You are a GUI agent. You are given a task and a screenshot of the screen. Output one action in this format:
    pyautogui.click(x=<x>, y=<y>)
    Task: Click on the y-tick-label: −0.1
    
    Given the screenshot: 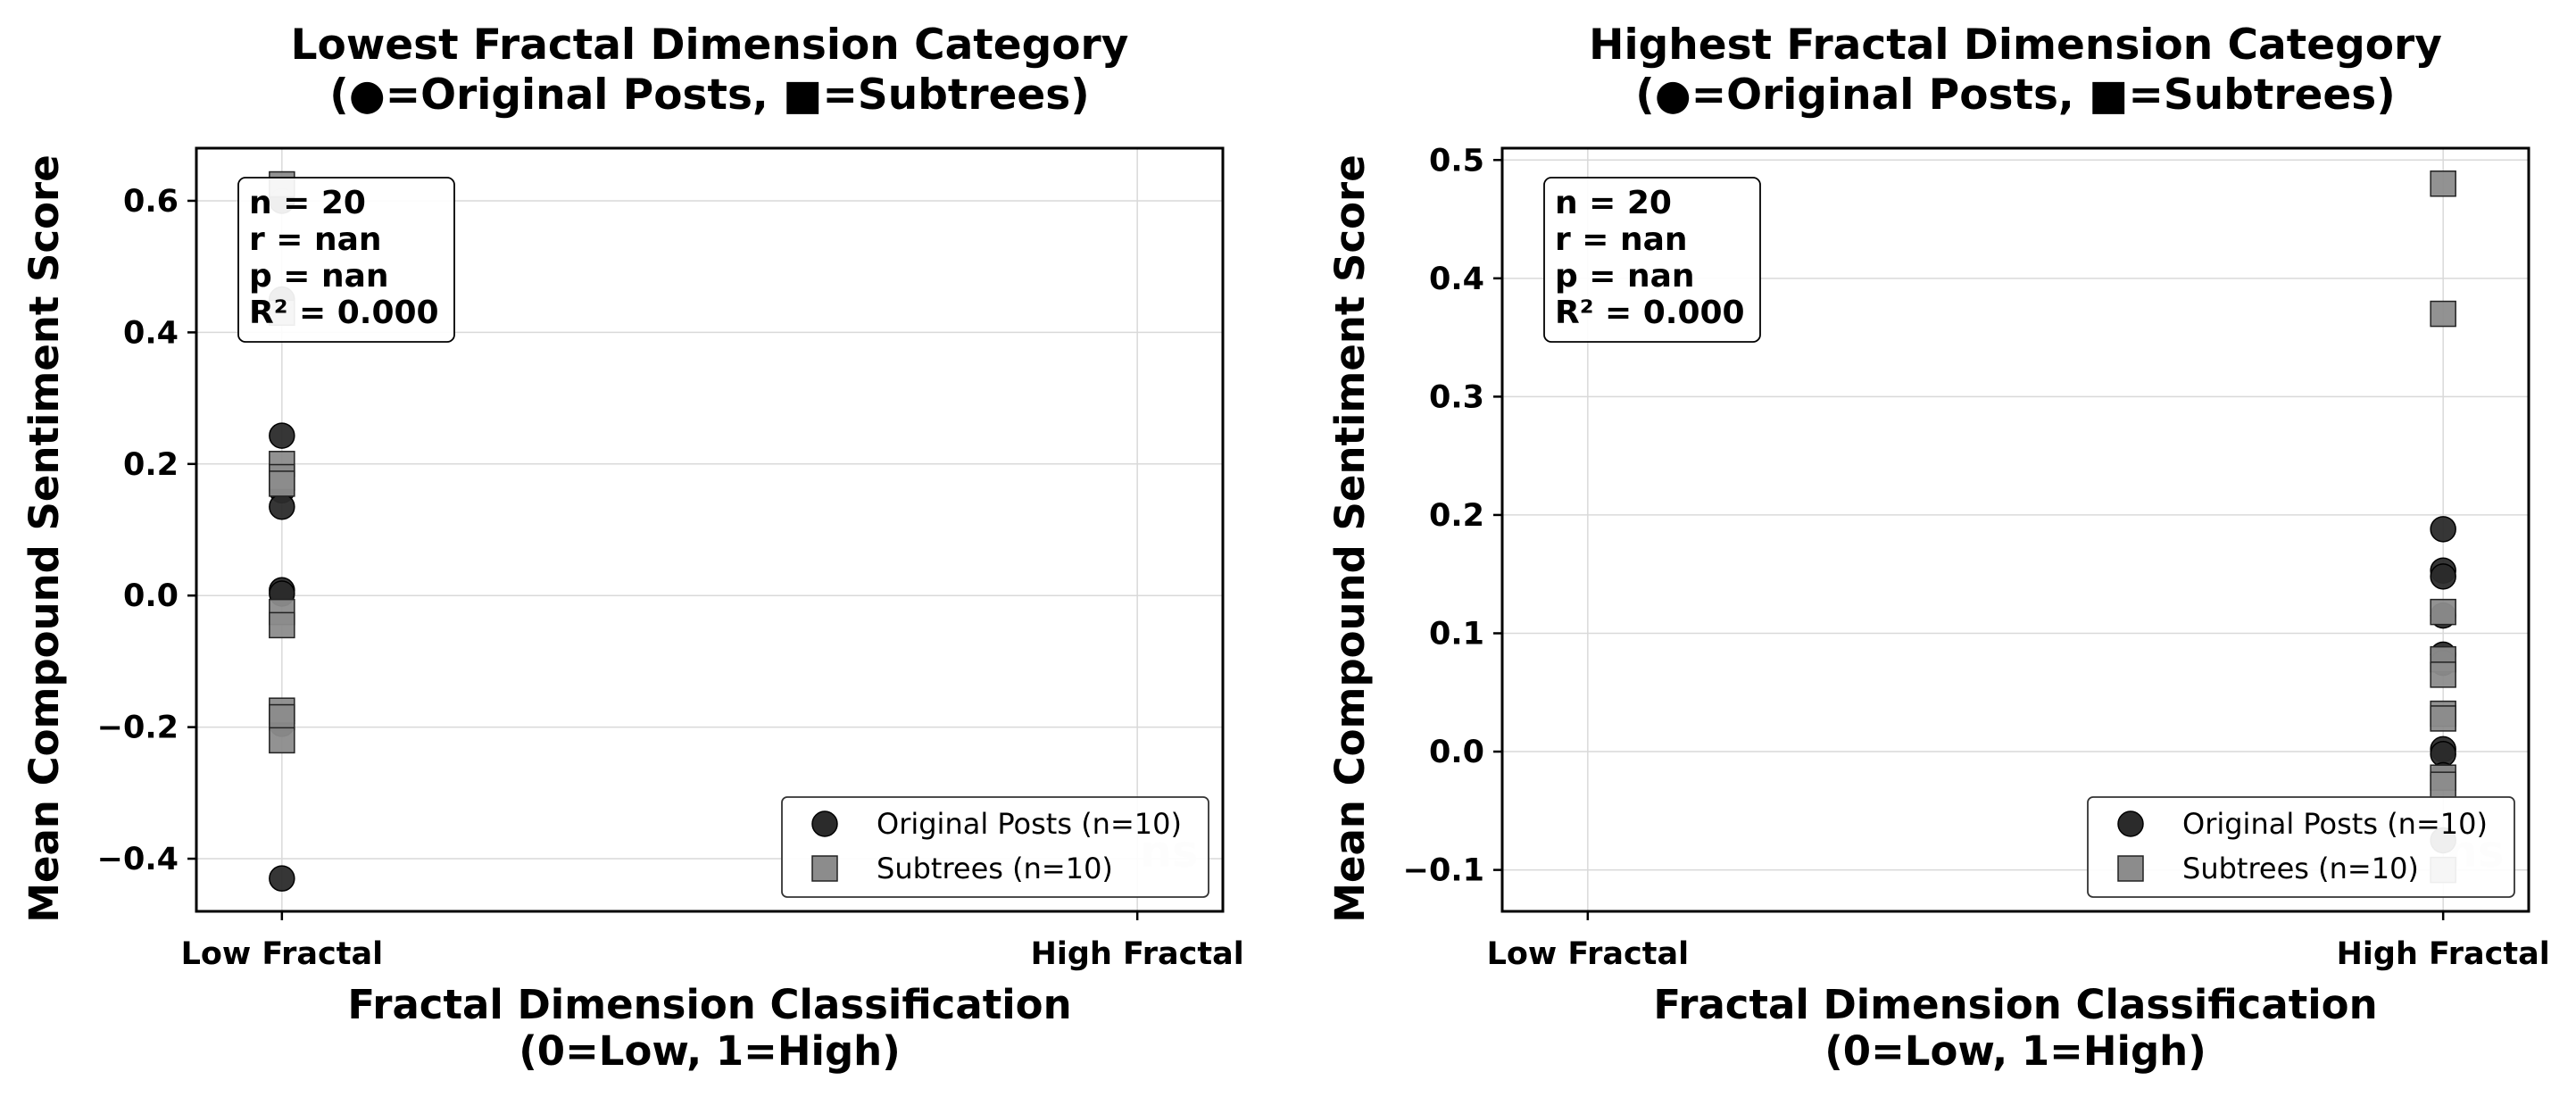 What is the action you would take?
    pyautogui.click(x=1444, y=871)
    